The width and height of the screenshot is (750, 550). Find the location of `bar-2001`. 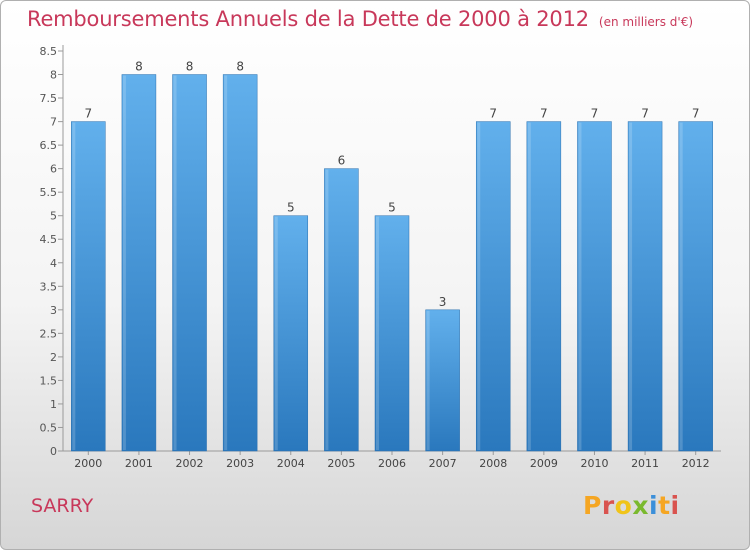

bar-2001 is located at coordinates (139, 263).